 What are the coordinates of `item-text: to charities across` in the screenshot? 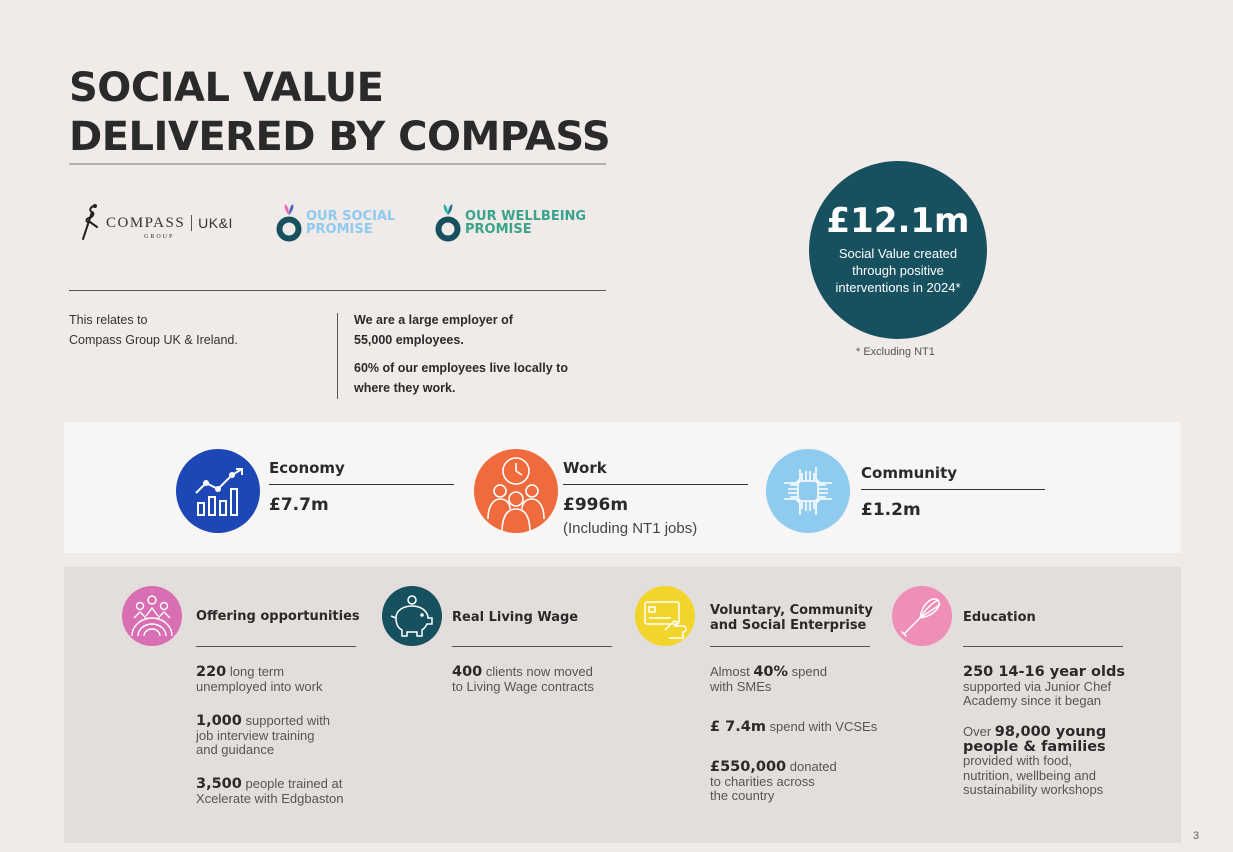 It's located at (762, 781).